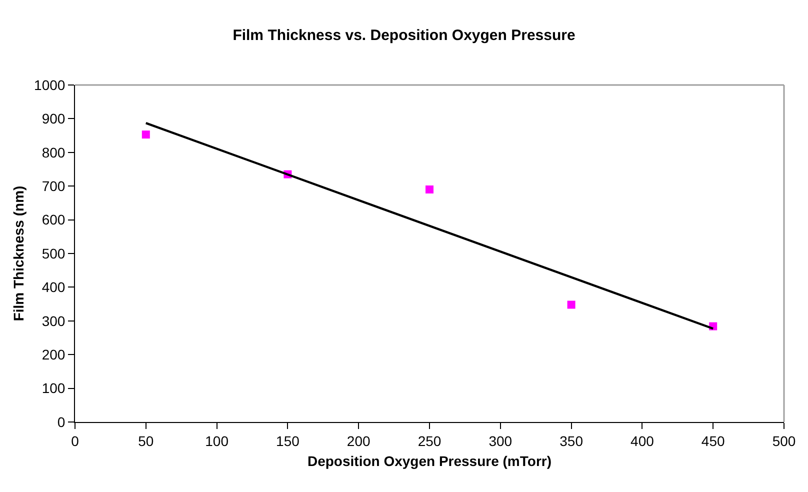 The image size is (808, 492). Describe the element at coordinates (54, 354) in the screenshot. I see `y-tick-label: 200` at that location.